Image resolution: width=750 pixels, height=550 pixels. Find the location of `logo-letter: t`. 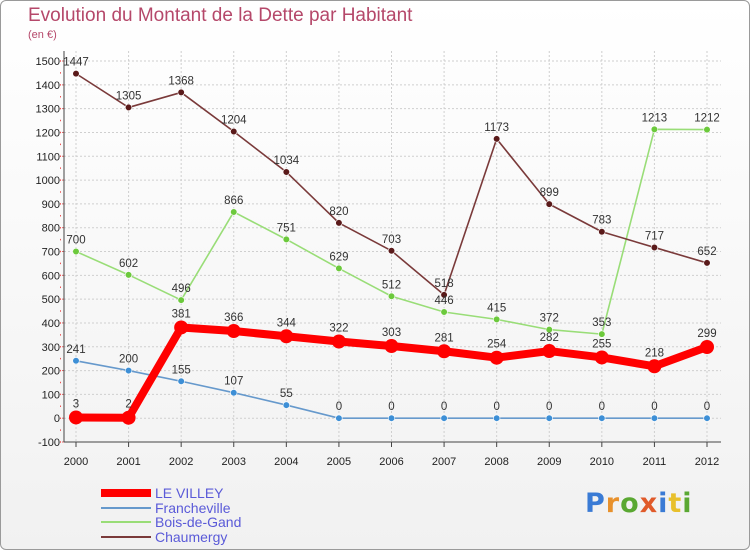

logo-letter: t is located at coordinates (675, 503).